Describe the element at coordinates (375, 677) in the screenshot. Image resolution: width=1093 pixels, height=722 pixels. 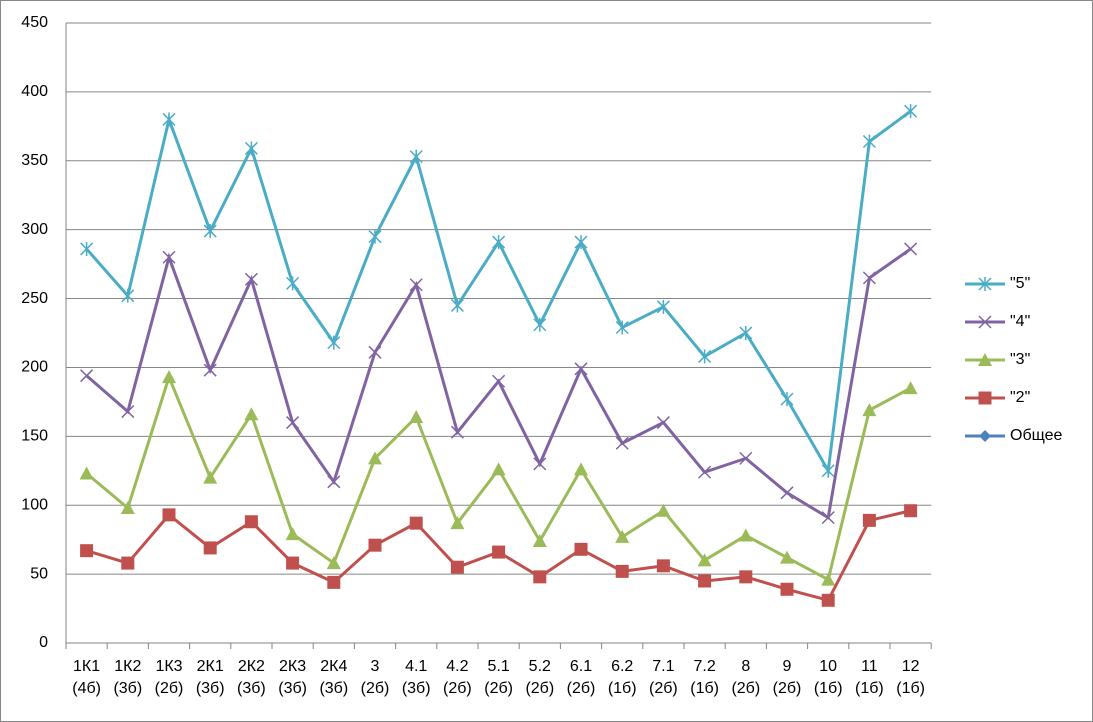
I see `x-tick-label: 3 (2б)` at that location.